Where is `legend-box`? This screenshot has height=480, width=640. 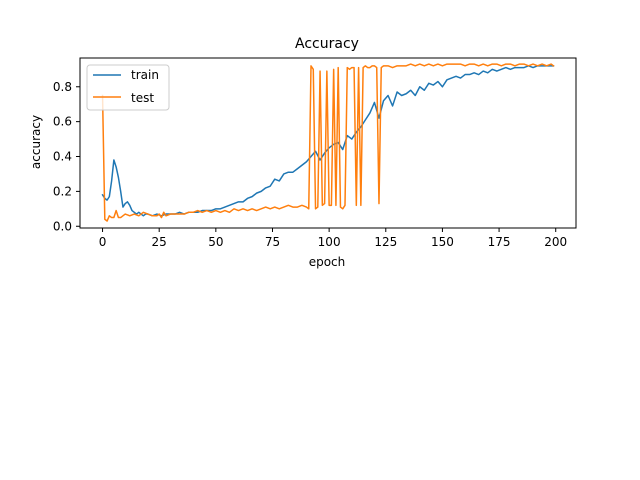
legend-box is located at coordinates (128, 87).